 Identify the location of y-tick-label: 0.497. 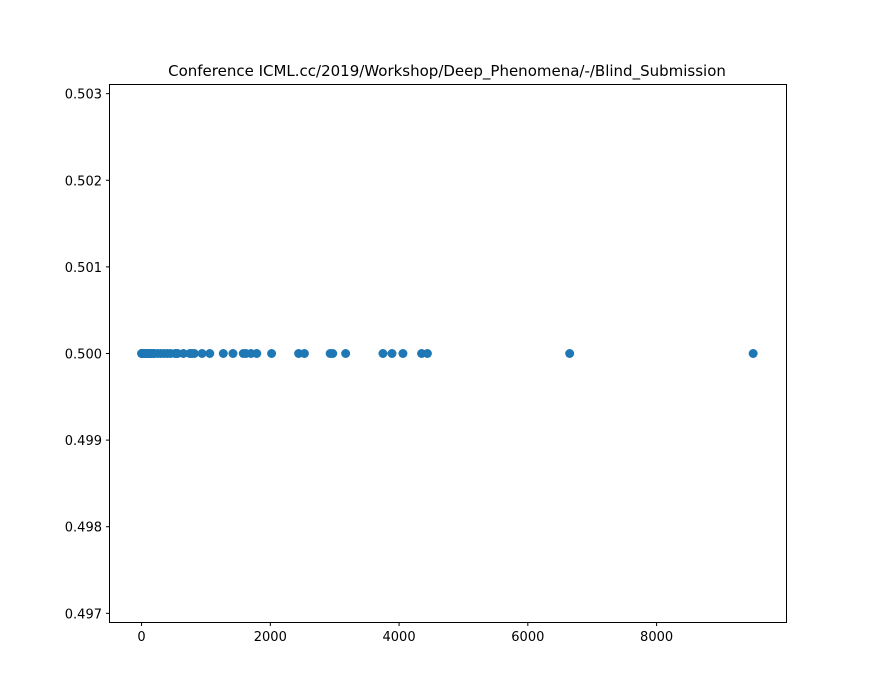
(83, 614).